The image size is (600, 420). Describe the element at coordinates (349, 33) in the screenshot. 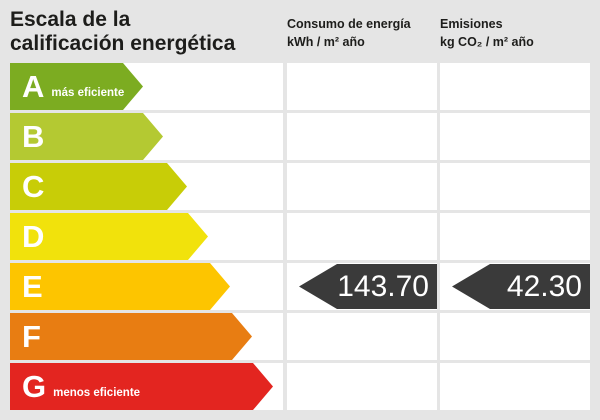

I see `consumption-column-header: Consumo de energía kWh / m² año` at that location.